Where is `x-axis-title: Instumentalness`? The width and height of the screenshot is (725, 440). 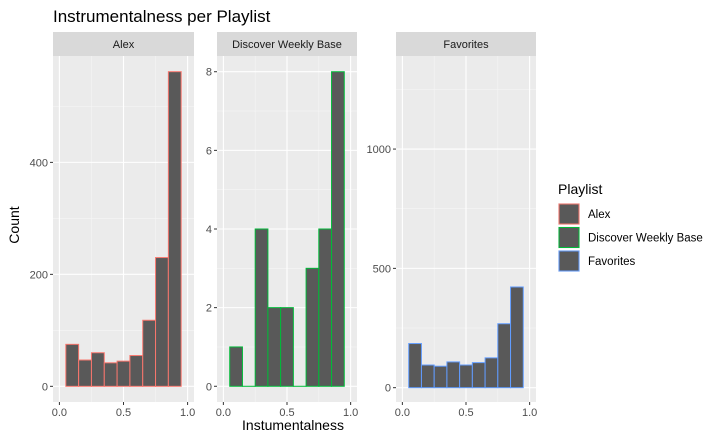
x-axis-title: Instumentalness is located at coordinates (293, 425).